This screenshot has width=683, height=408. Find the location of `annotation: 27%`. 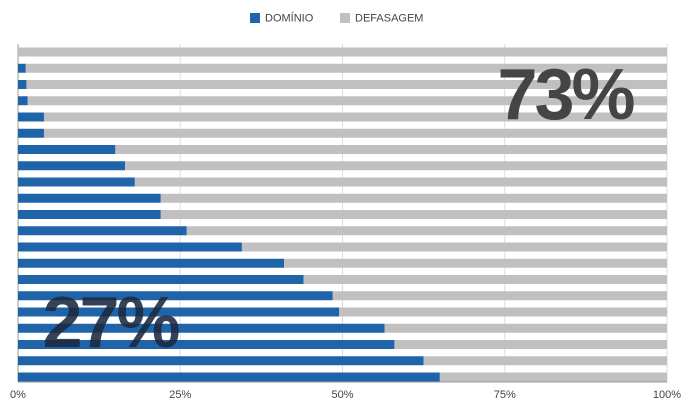

annotation: 27% is located at coordinates (110, 323).